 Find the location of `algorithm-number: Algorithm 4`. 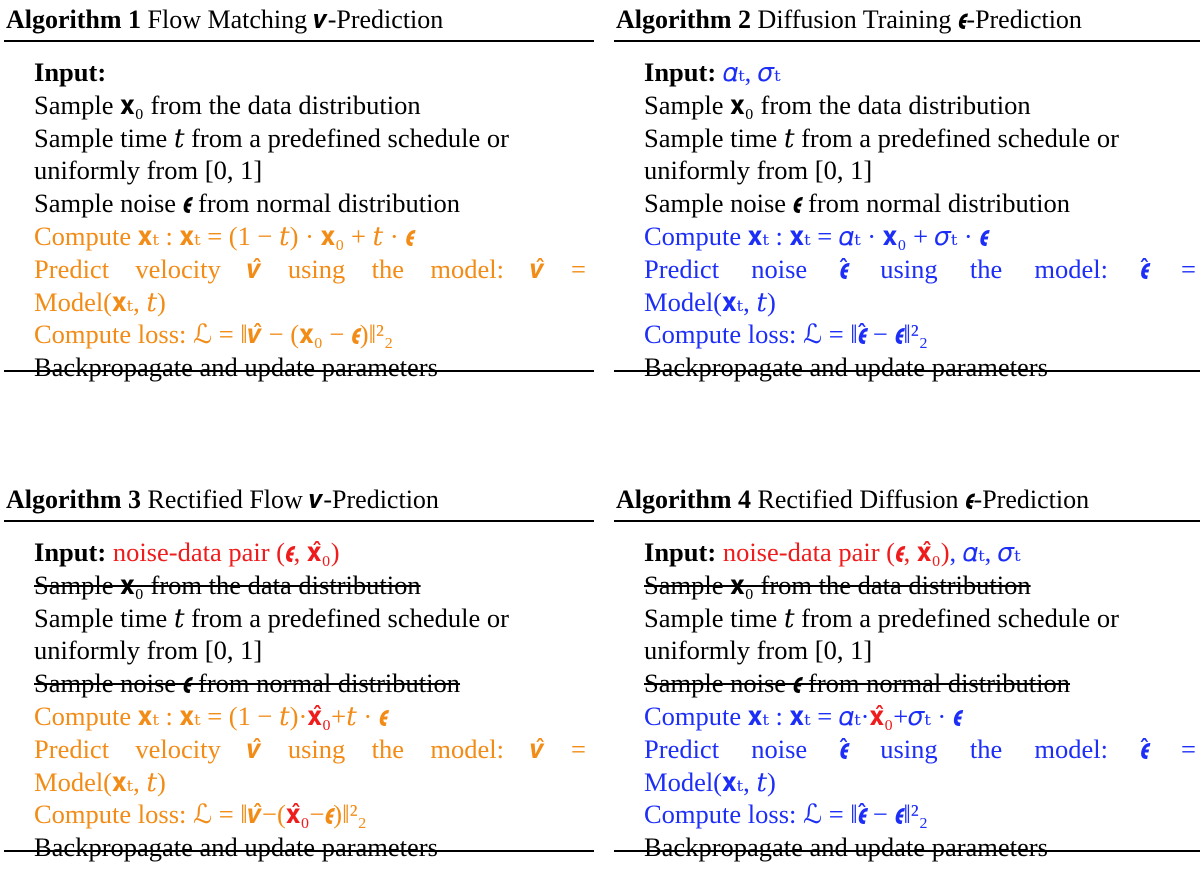

algorithm-number: Algorithm 4 is located at coordinates (684, 499).